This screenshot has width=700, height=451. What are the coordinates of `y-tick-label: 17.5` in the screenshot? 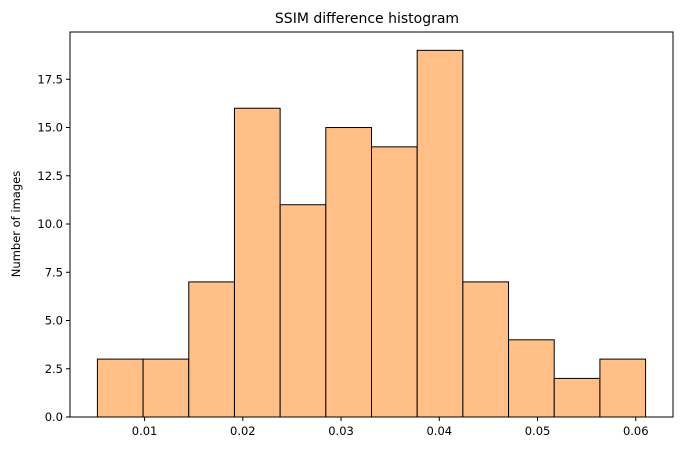 It's located at (50, 79).